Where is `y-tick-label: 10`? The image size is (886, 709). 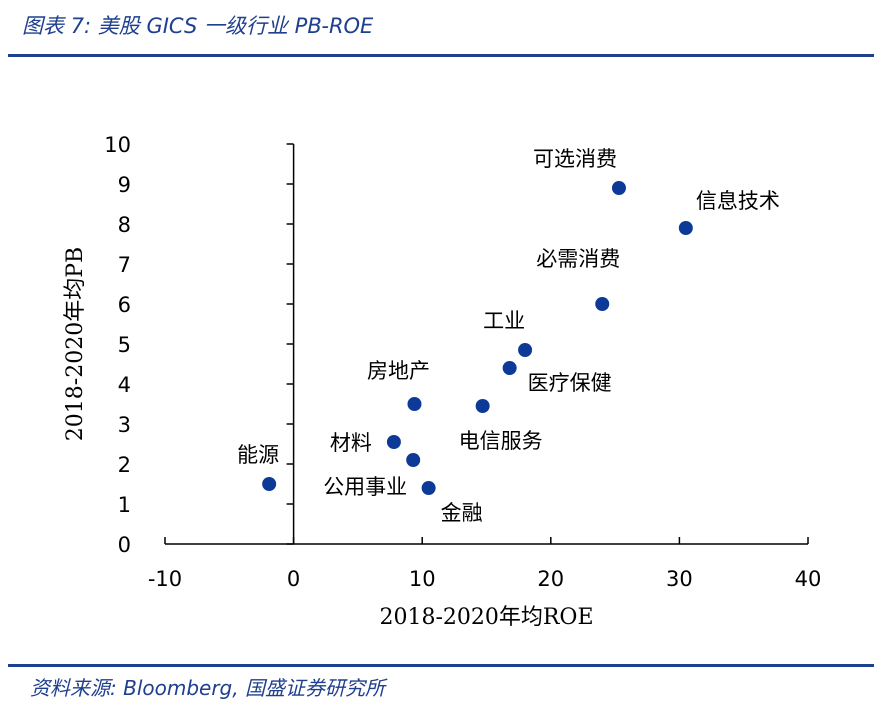 y-tick-label: 10 is located at coordinates (117, 145).